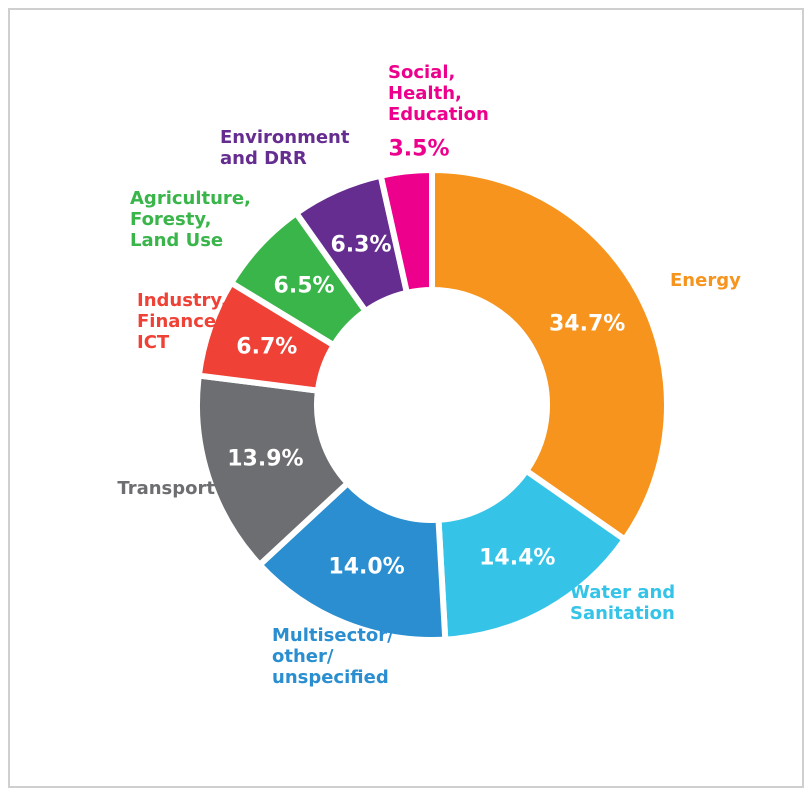  I want to click on value-label: 6.7%, so click(267, 347).